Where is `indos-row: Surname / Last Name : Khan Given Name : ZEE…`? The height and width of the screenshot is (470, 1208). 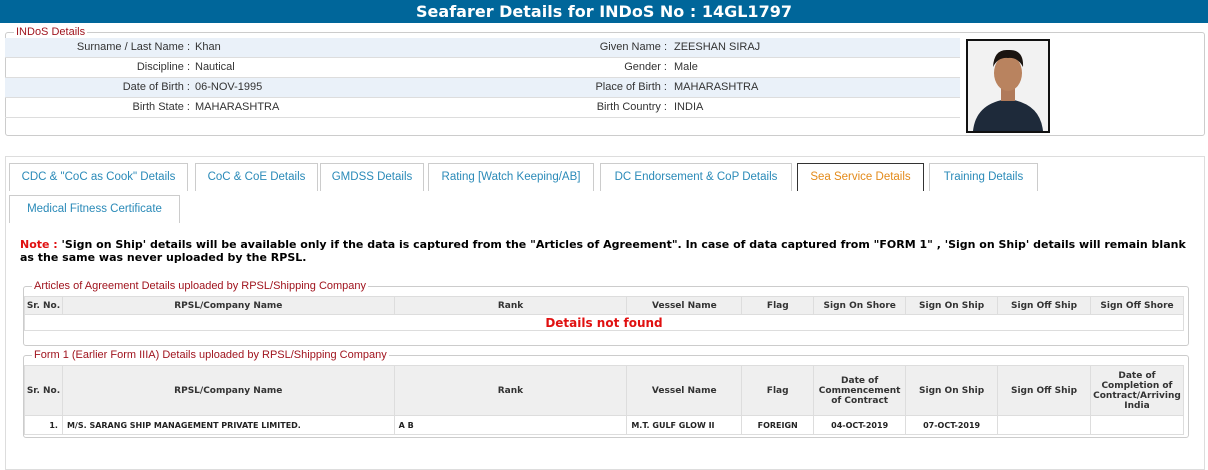
indos-row: Surname / Last Name : Khan Given Name : ZEE… is located at coordinates (482, 48).